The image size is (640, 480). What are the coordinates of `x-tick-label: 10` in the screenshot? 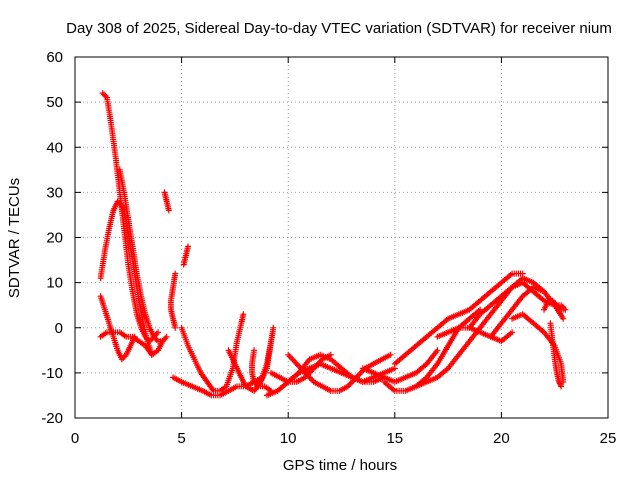 It's located at (288, 438).